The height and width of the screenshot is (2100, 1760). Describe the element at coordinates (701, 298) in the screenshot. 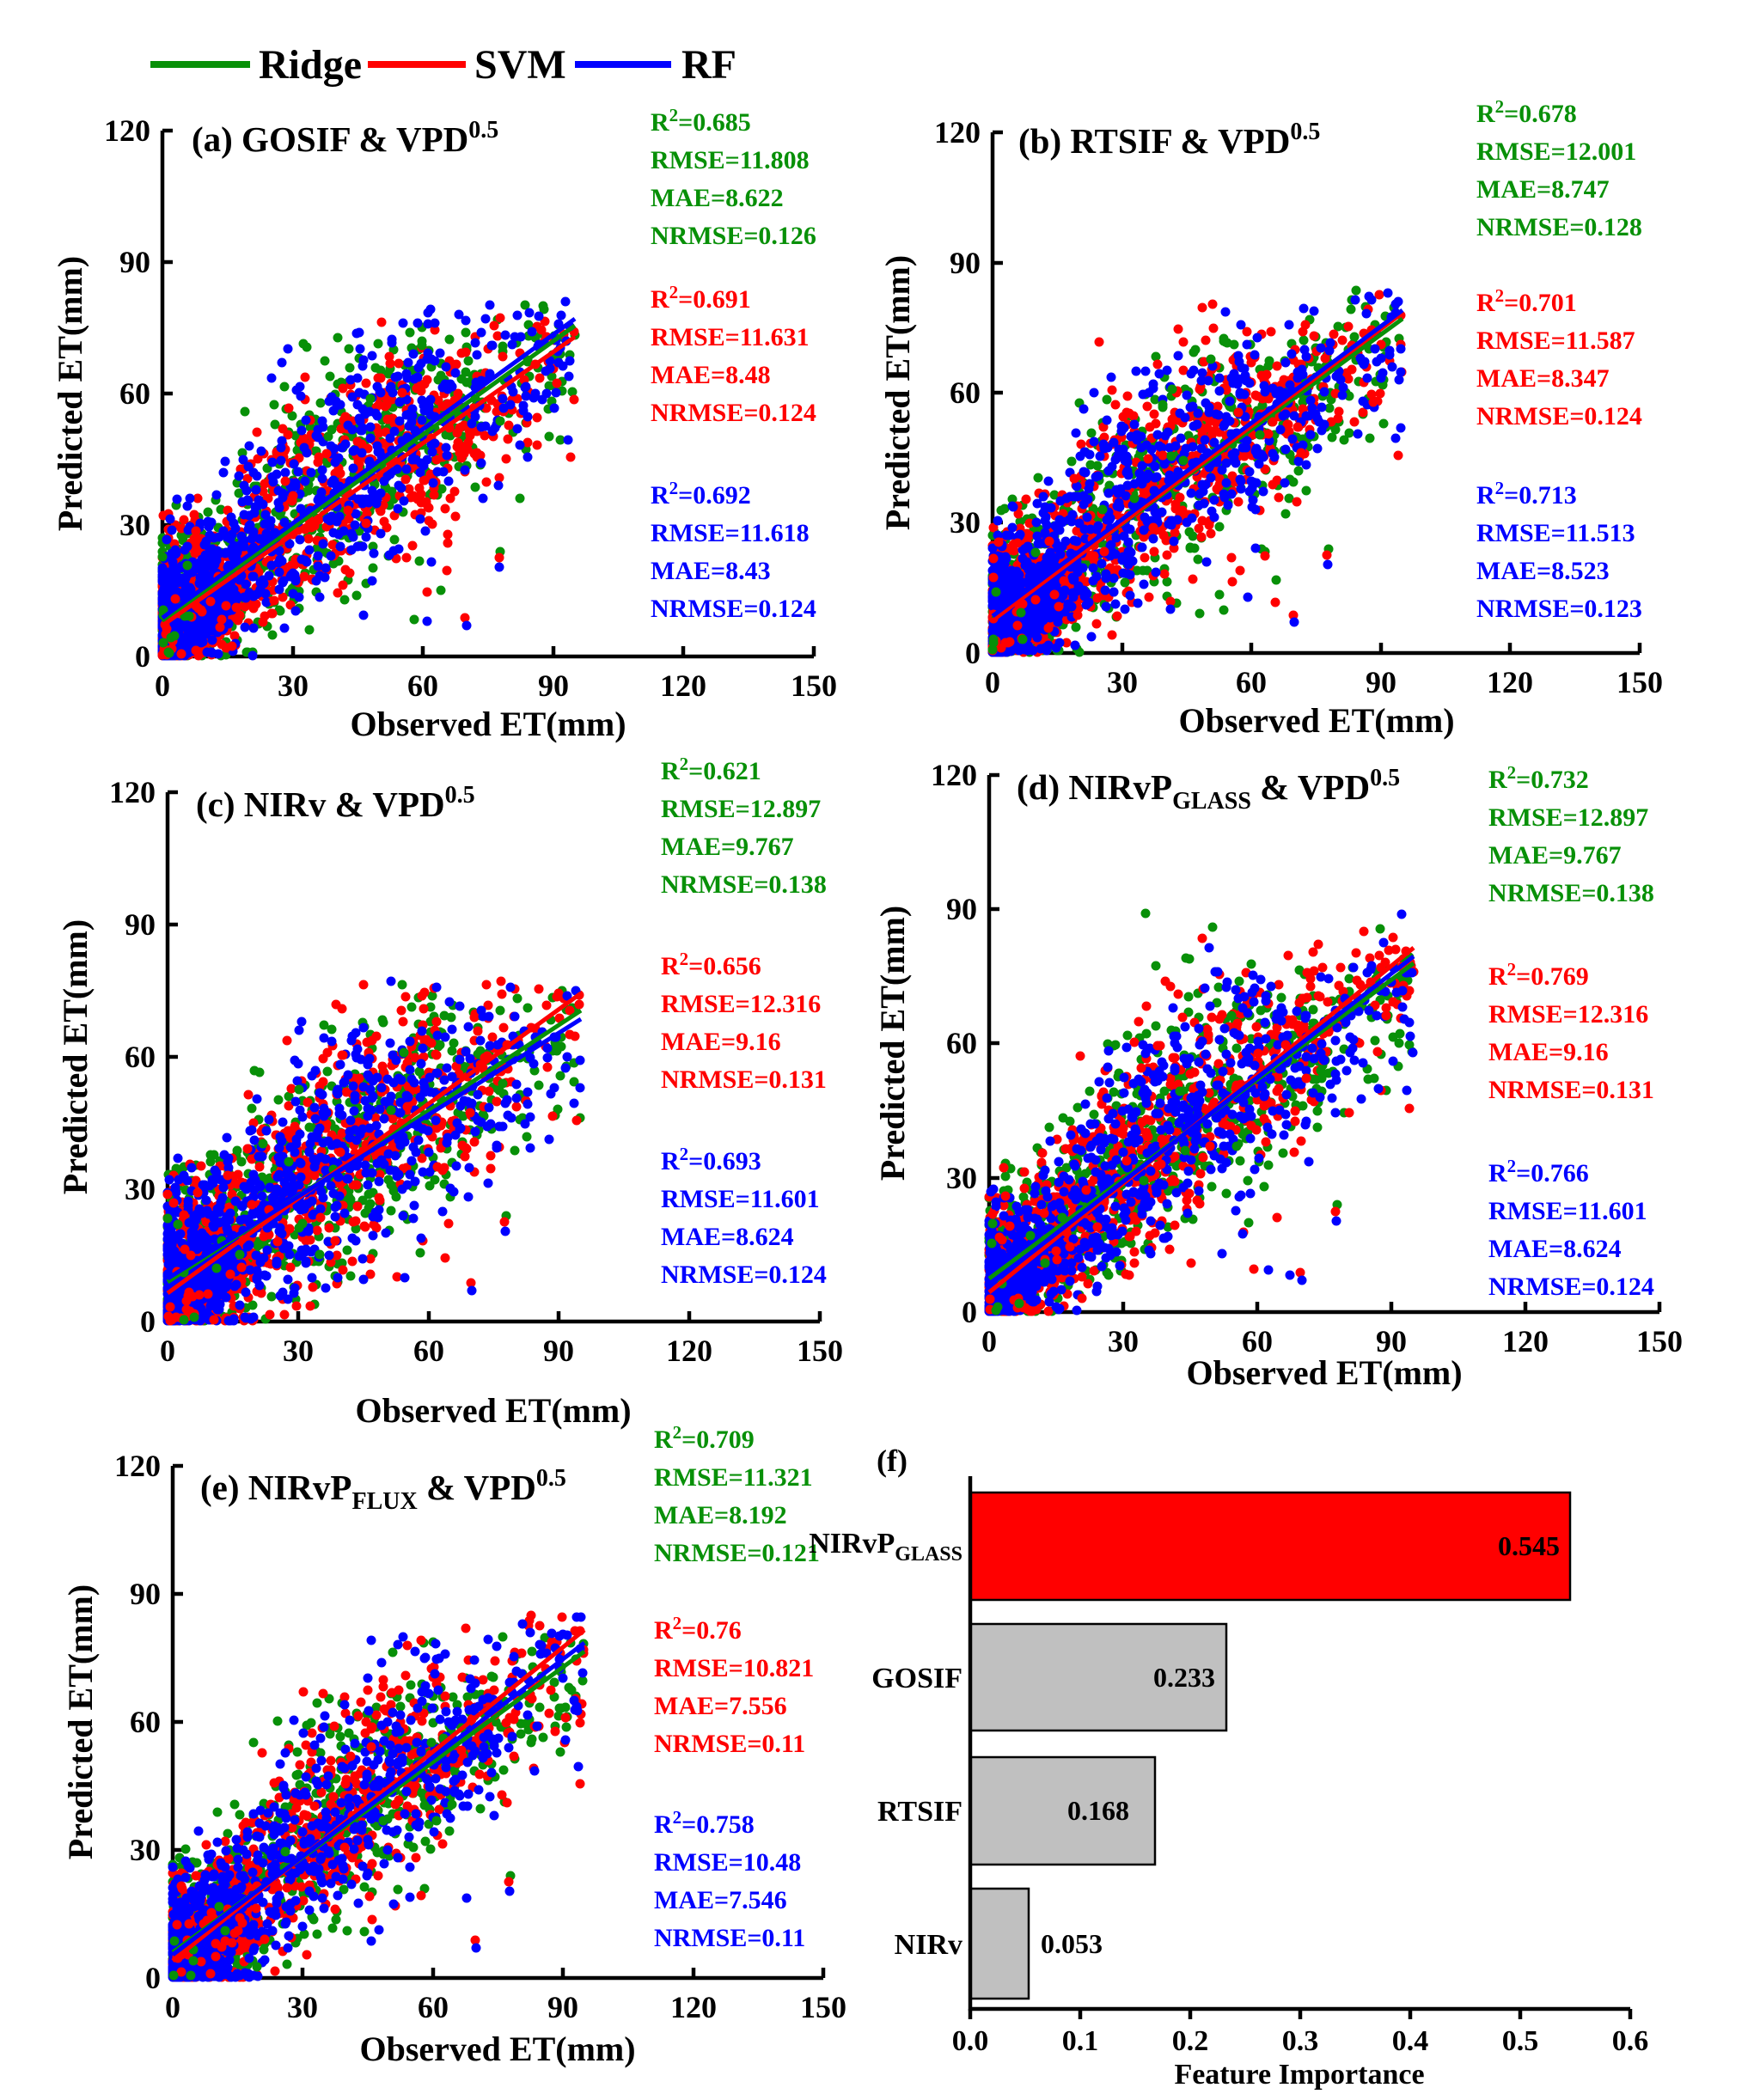

I see `svg-text: R2=0.691` at that location.